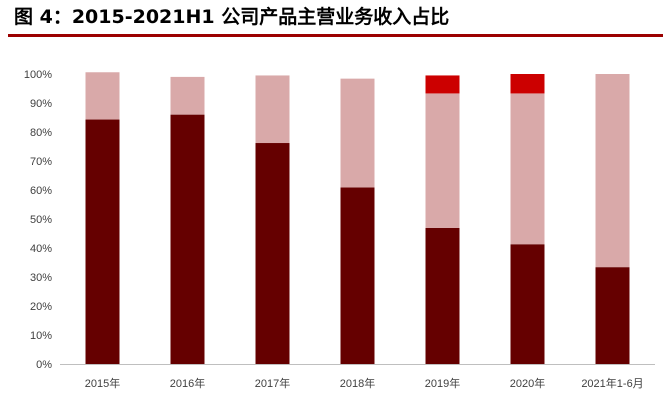 The width and height of the screenshot is (671, 402). I want to click on y-tick-label: 80%, so click(41, 133).